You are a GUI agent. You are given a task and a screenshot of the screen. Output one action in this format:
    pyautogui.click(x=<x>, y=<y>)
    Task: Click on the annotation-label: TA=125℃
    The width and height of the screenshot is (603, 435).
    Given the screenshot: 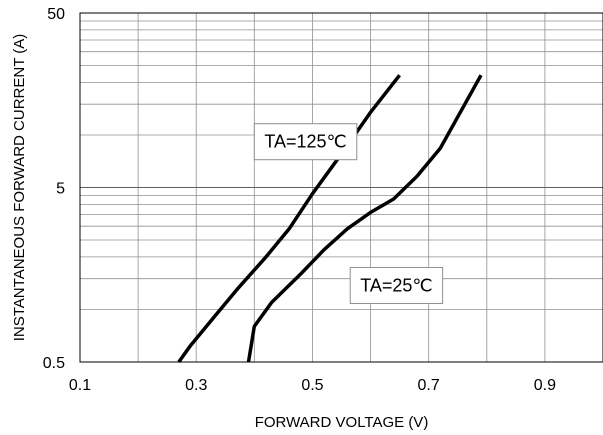 What is the action you would take?
    pyautogui.click(x=305, y=142)
    